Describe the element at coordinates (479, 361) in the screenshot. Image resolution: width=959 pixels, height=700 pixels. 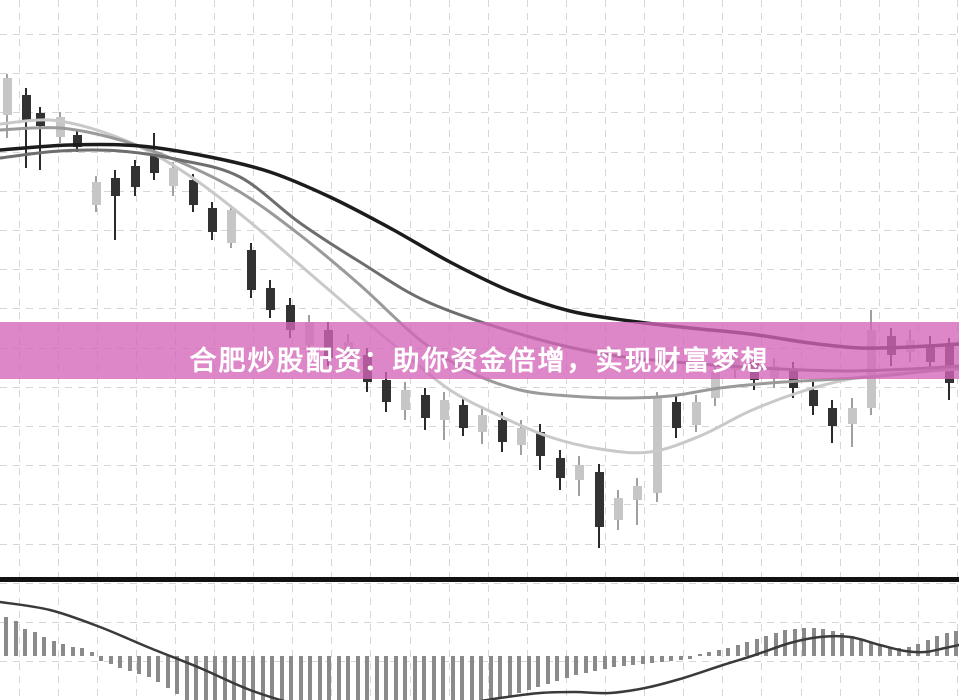
I see `banner-text: 合肥炒股配资：助你资金倍增，实现财富梦想` at that location.